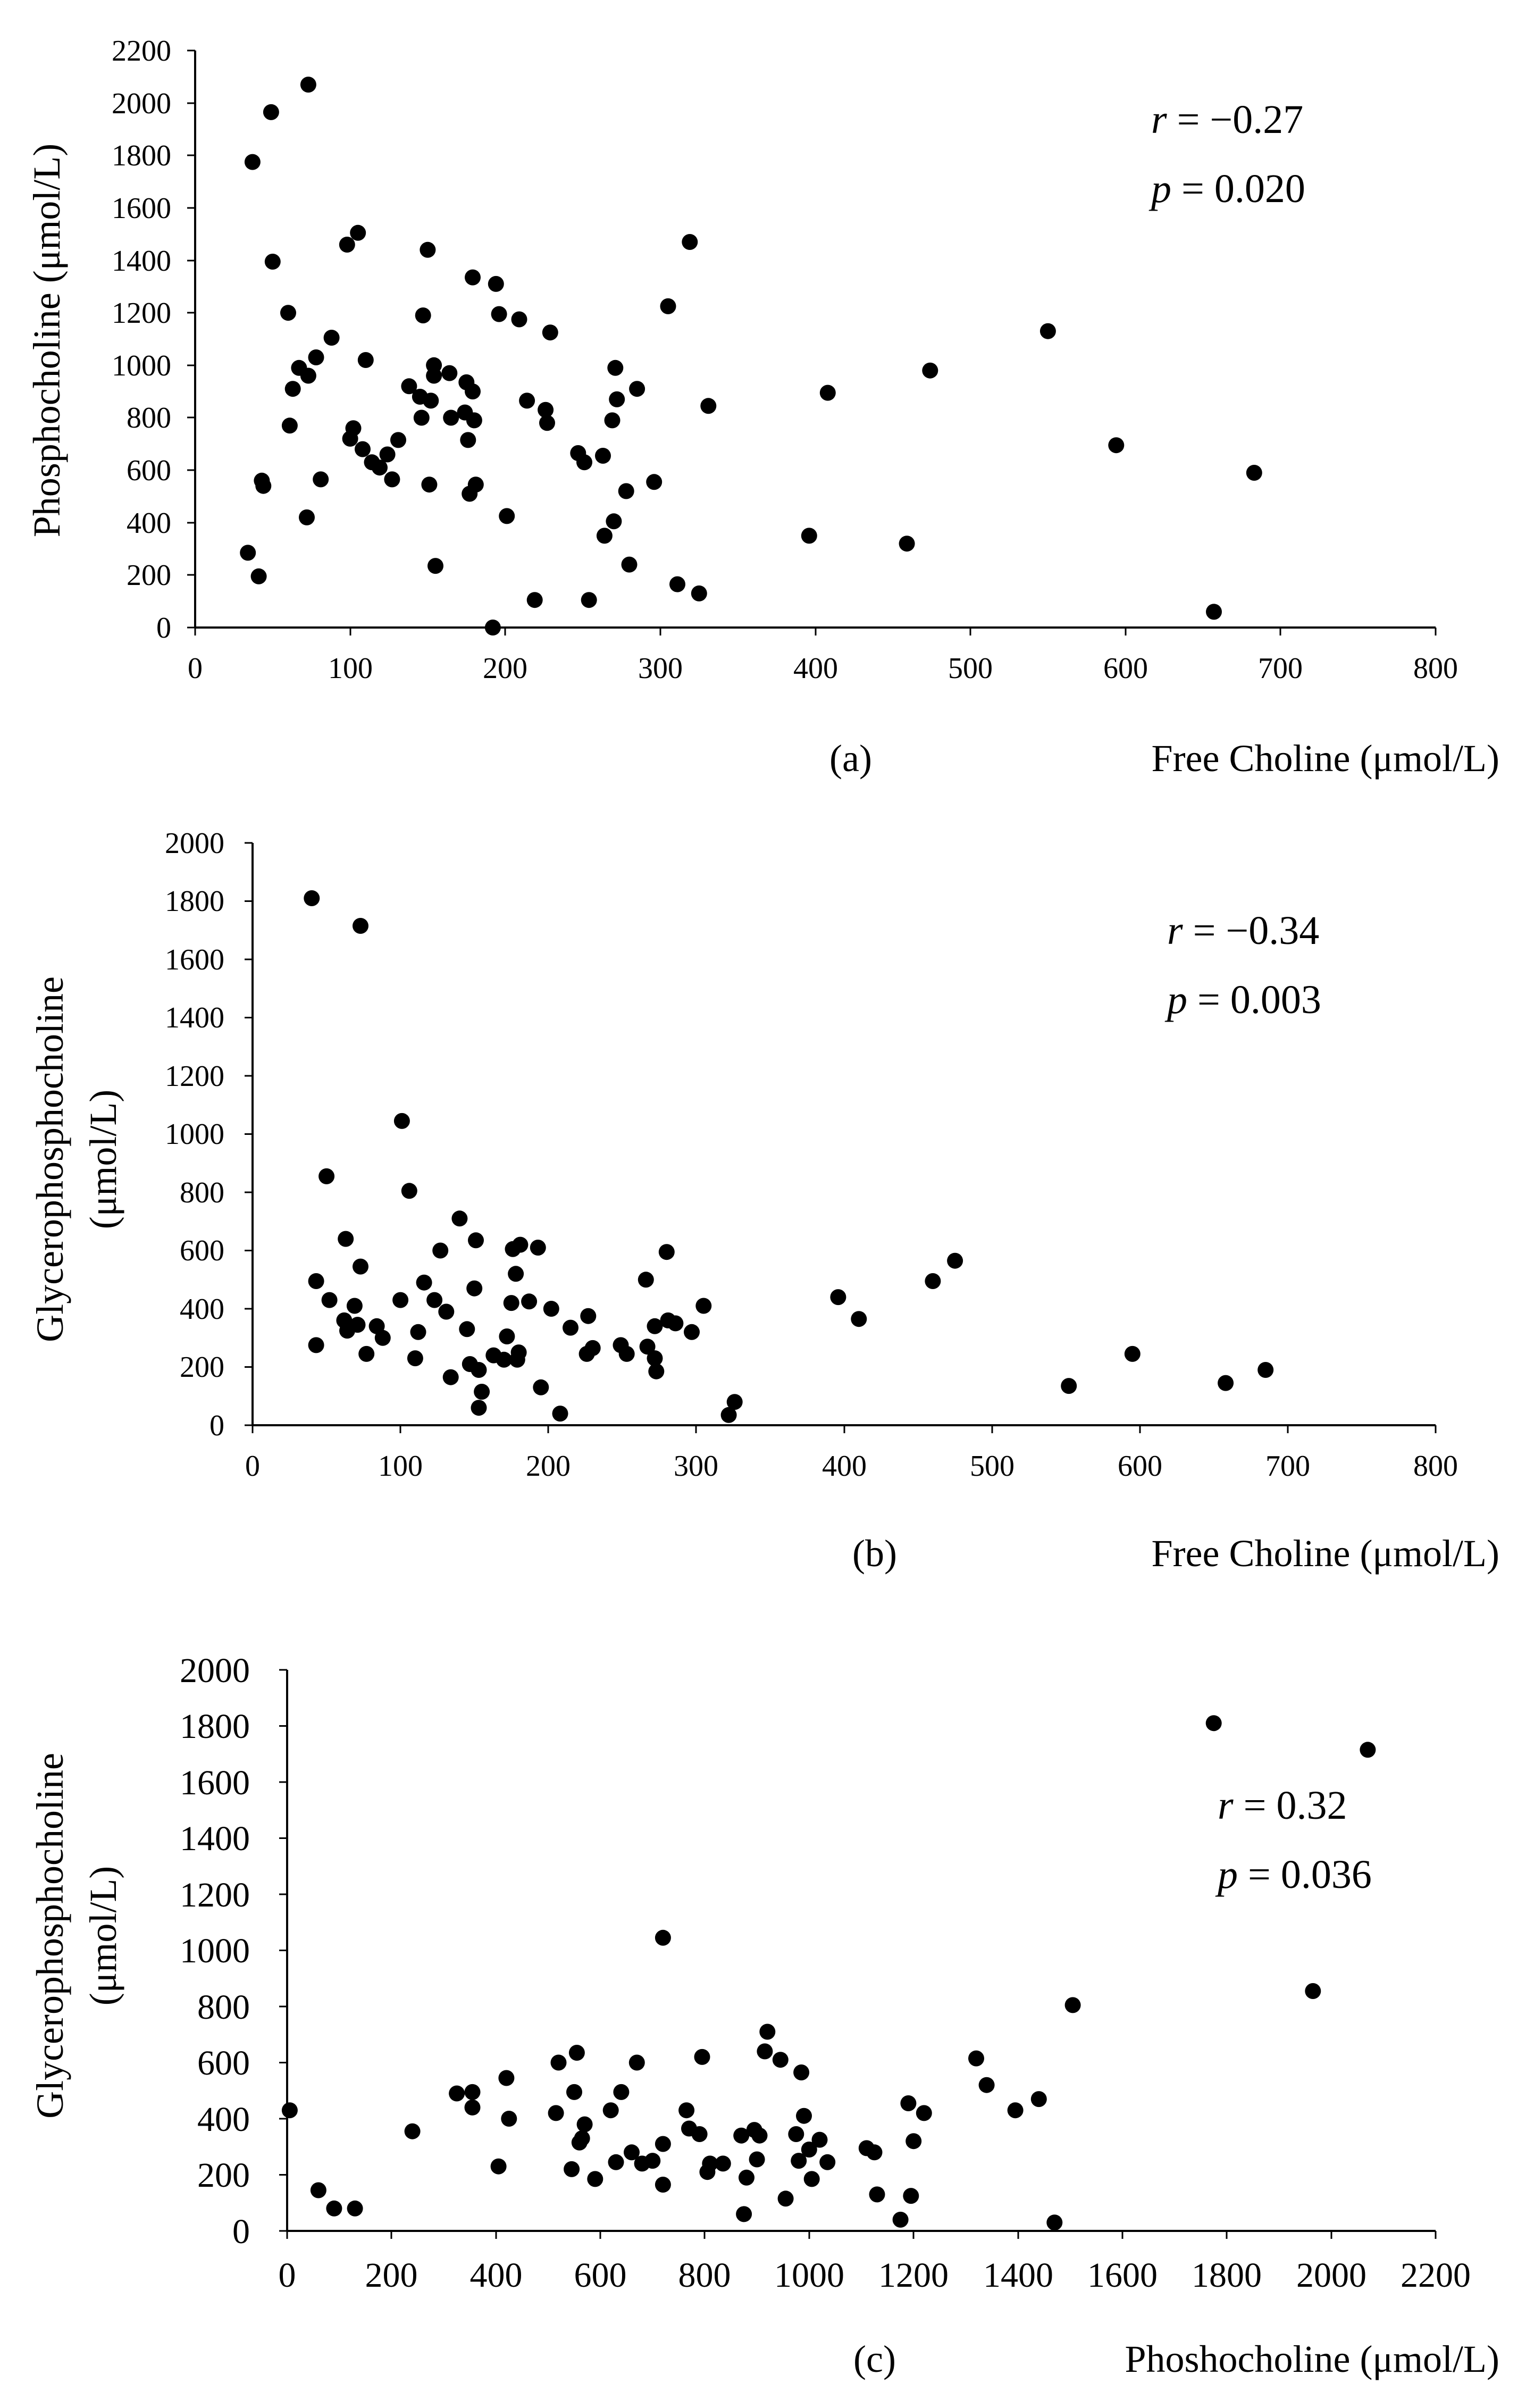  What do you see at coordinates (1325, 759) in the screenshot?
I see `panel-a-x-label: Free Choline (μmol/L)` at bounding box center [1325, 759].